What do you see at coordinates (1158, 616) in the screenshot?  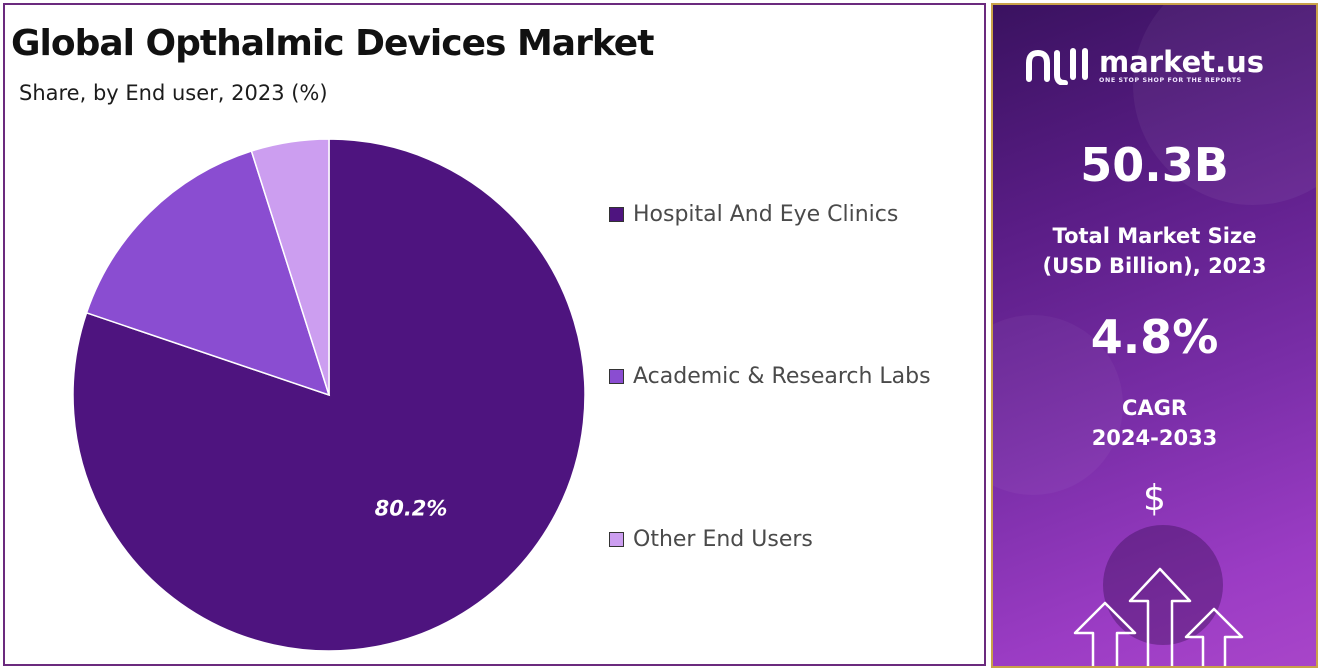 I see `growth-arrows-icon` at bounding box center [1158, 616].